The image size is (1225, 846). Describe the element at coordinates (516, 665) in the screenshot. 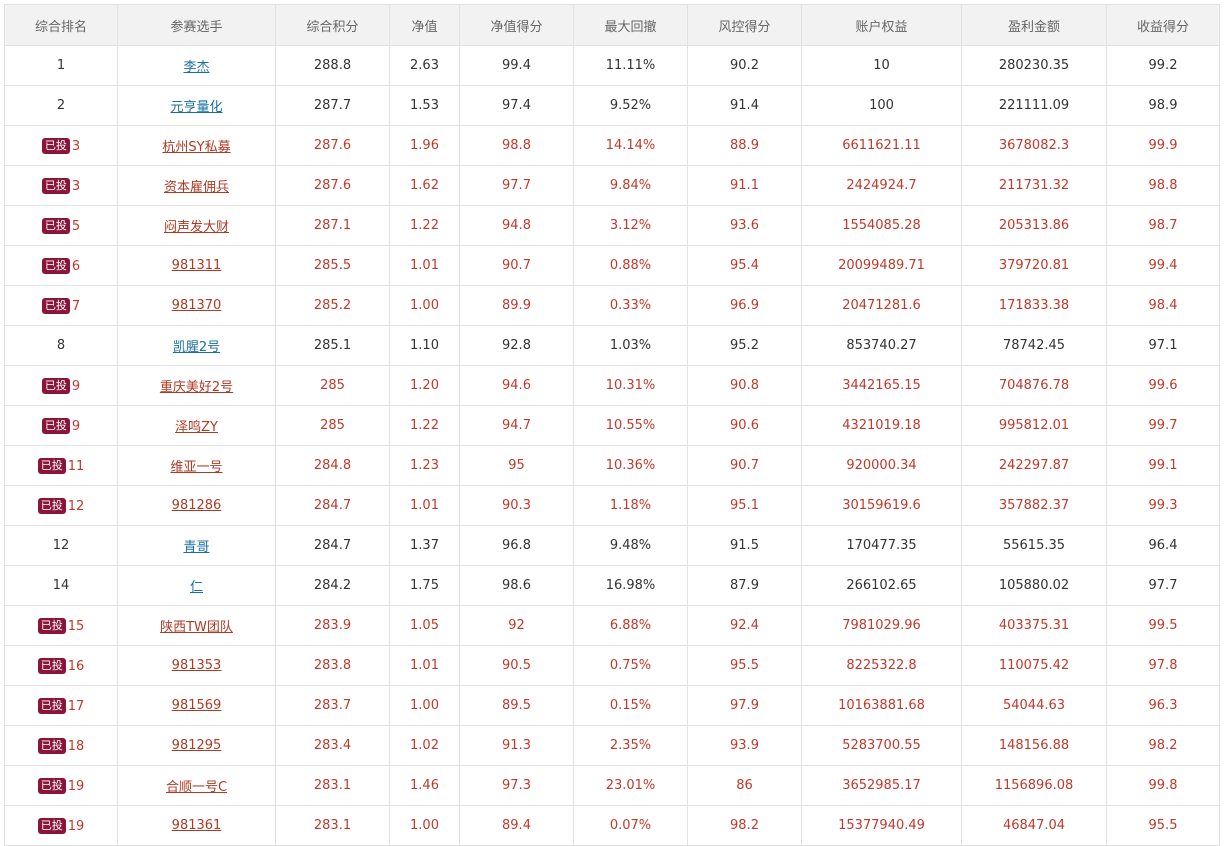

I see `nav-score-cell: 90.5` at that location.